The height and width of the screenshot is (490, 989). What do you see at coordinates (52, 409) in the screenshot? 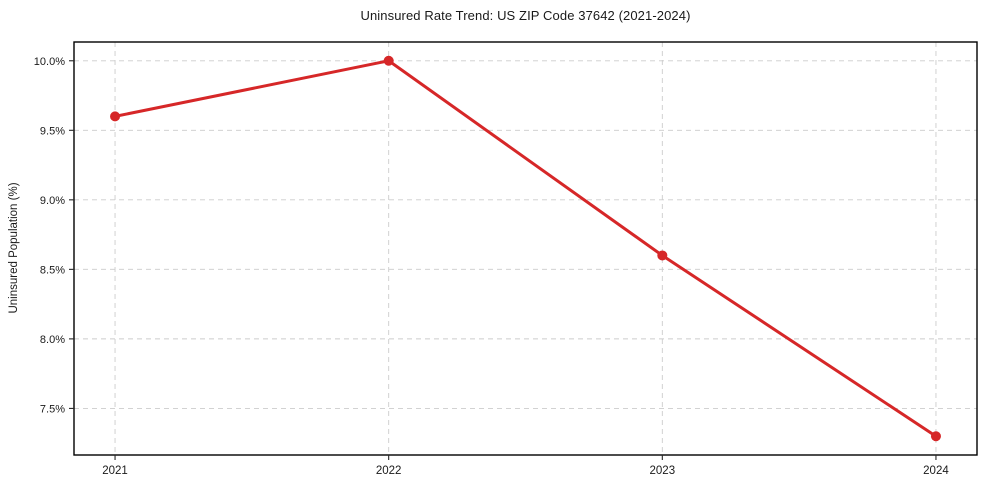
I see `y-tick-label: 7.5%` at bounding box center [52, 409].